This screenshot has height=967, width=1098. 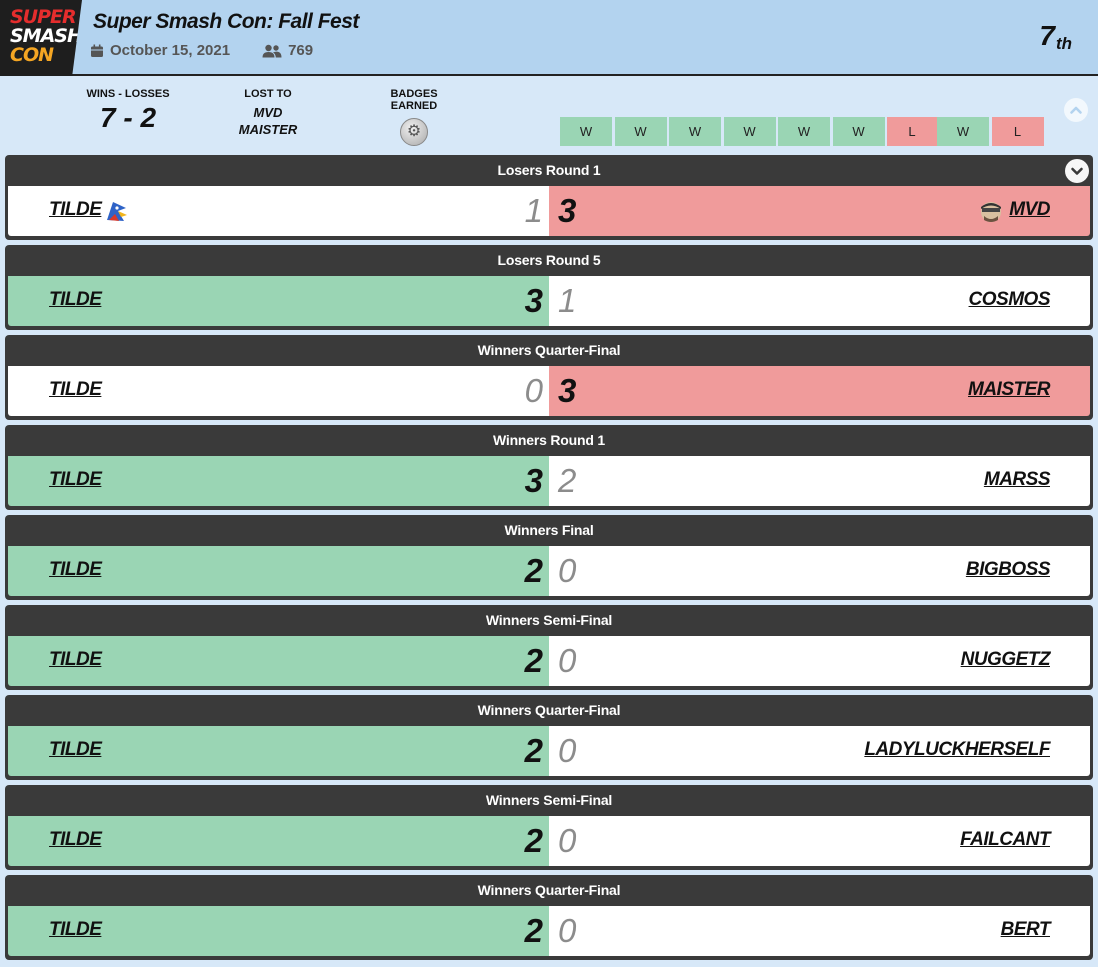 What do you see at coordinates (128, 117) in the screenshot?
I see `wins-losses-value: 7 - 2` at bounding box center [128, 117].